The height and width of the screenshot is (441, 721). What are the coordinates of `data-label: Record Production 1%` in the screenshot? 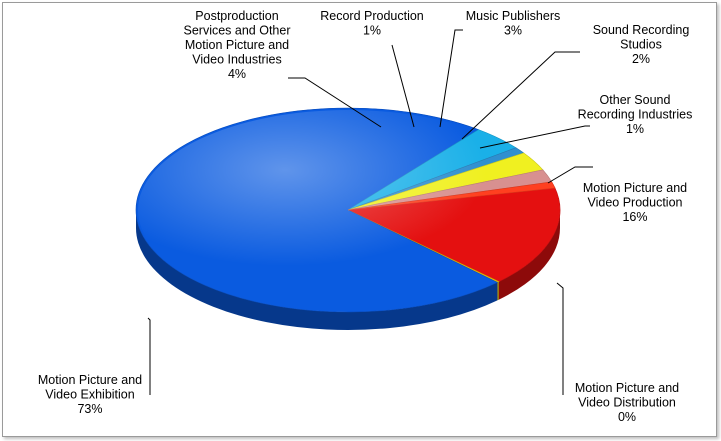 It's located at (372, 23).